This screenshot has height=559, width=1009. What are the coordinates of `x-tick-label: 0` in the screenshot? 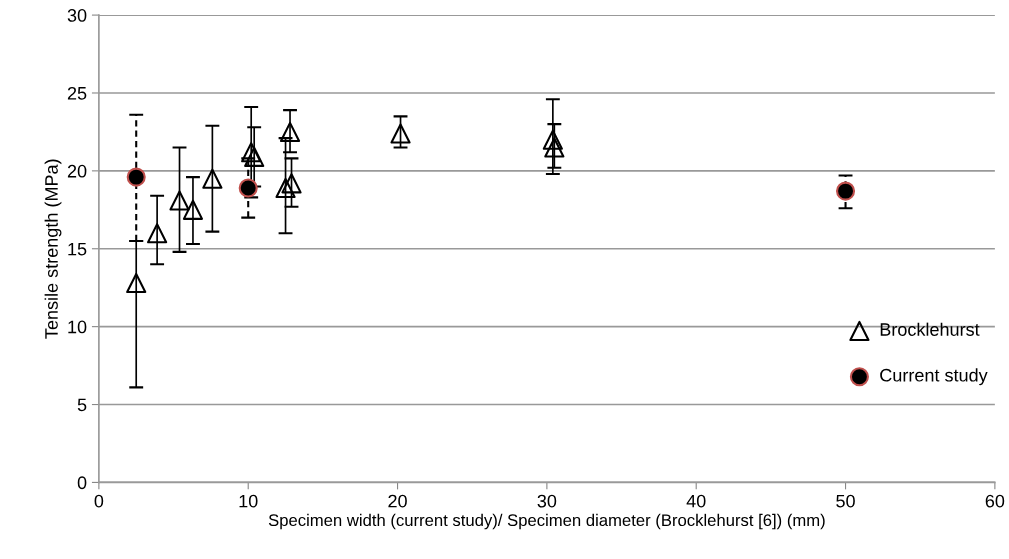 It's located at (99, 501).